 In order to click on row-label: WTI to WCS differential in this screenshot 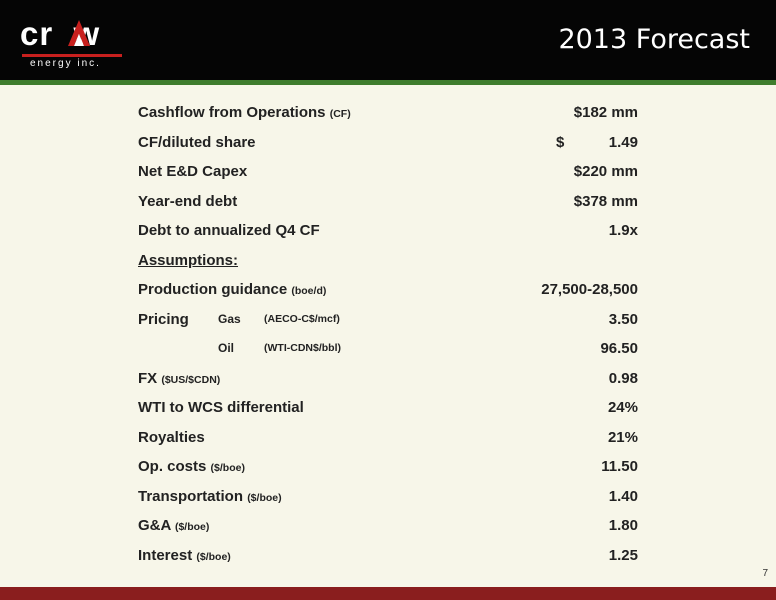, I will do `click(221, 407)`.